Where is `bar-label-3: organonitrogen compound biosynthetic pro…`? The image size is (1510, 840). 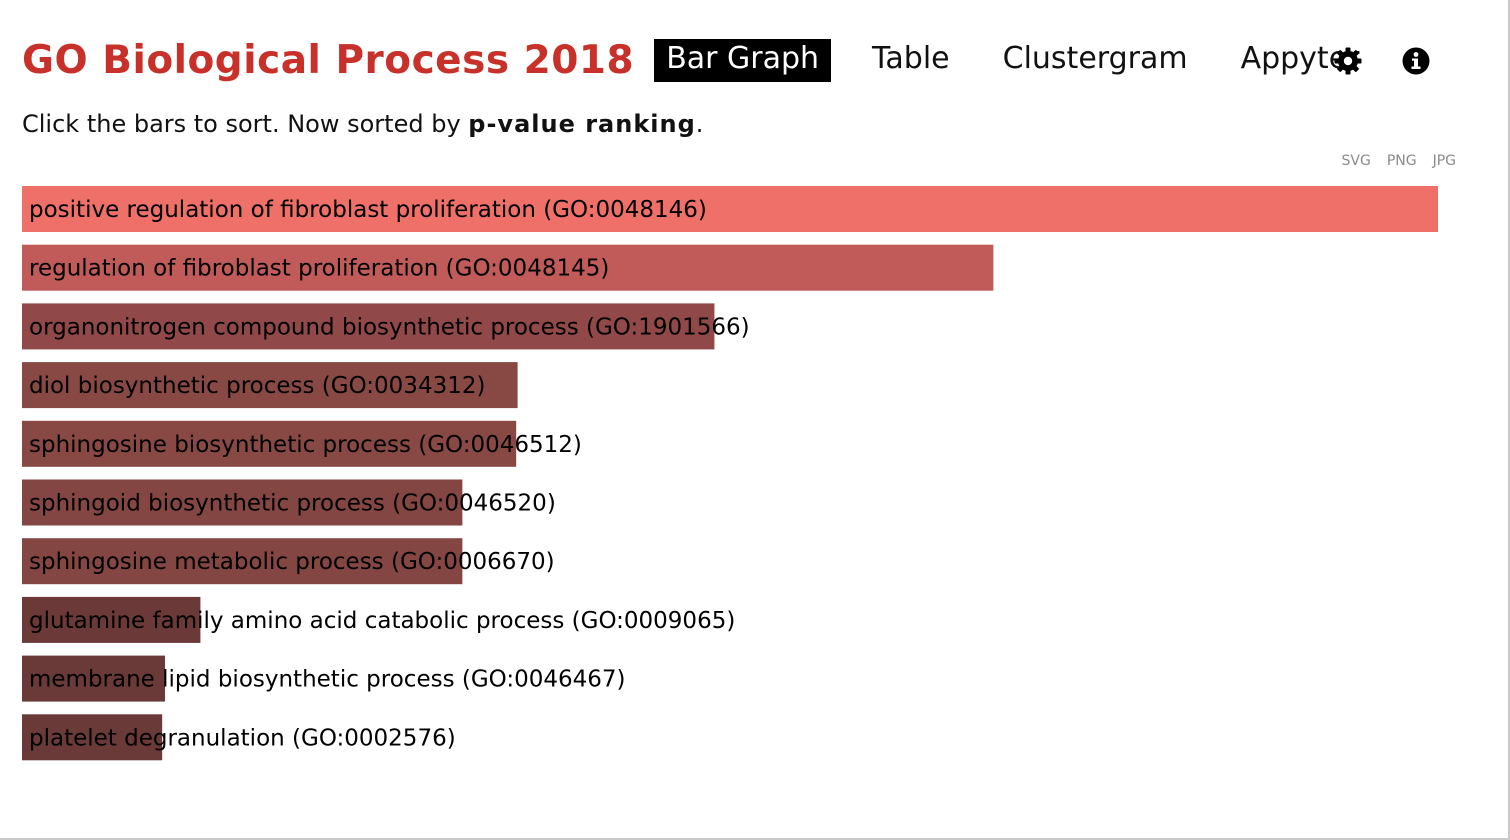
bar-label-3: organonitrogen compound biosynthetic pro… is located at coordinates (389, 327).